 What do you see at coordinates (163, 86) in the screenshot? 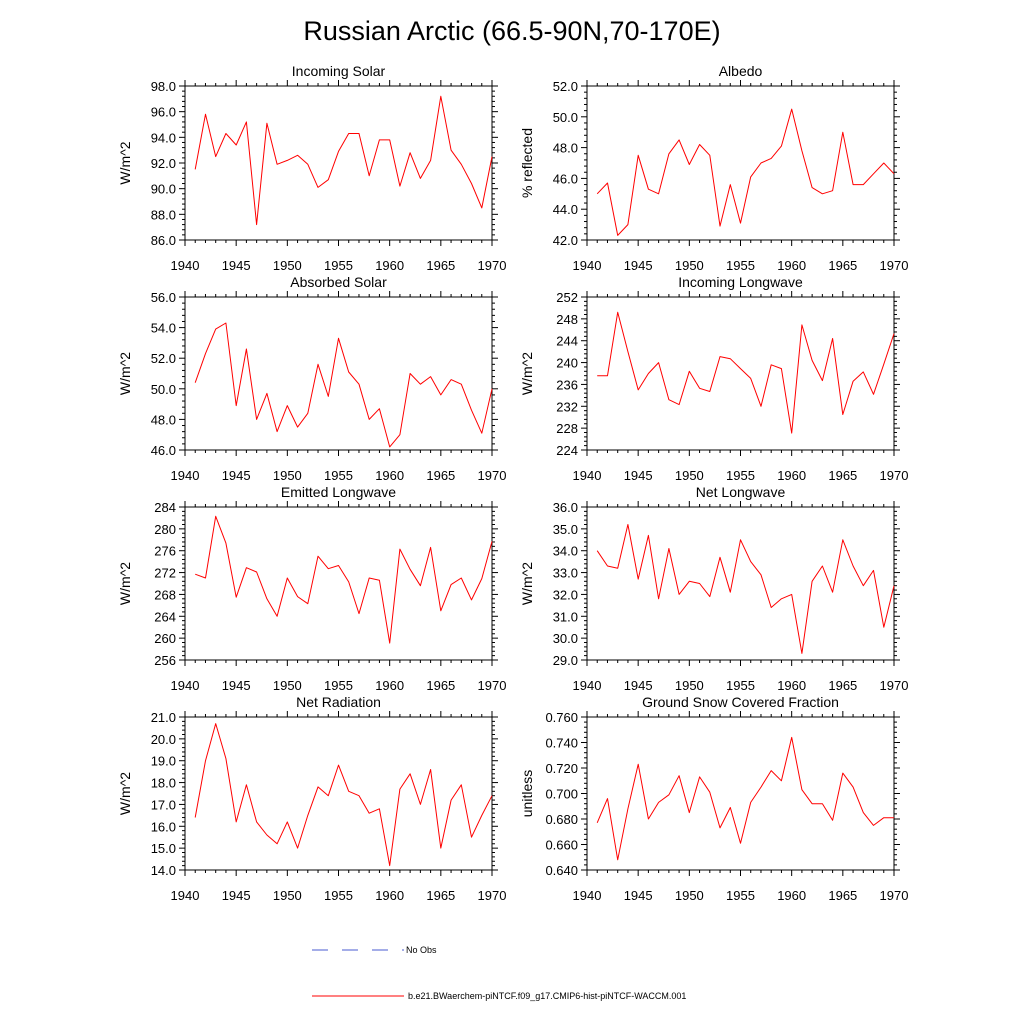
I see `y-tick-label: 98.0` at bounding box center [163, 86].